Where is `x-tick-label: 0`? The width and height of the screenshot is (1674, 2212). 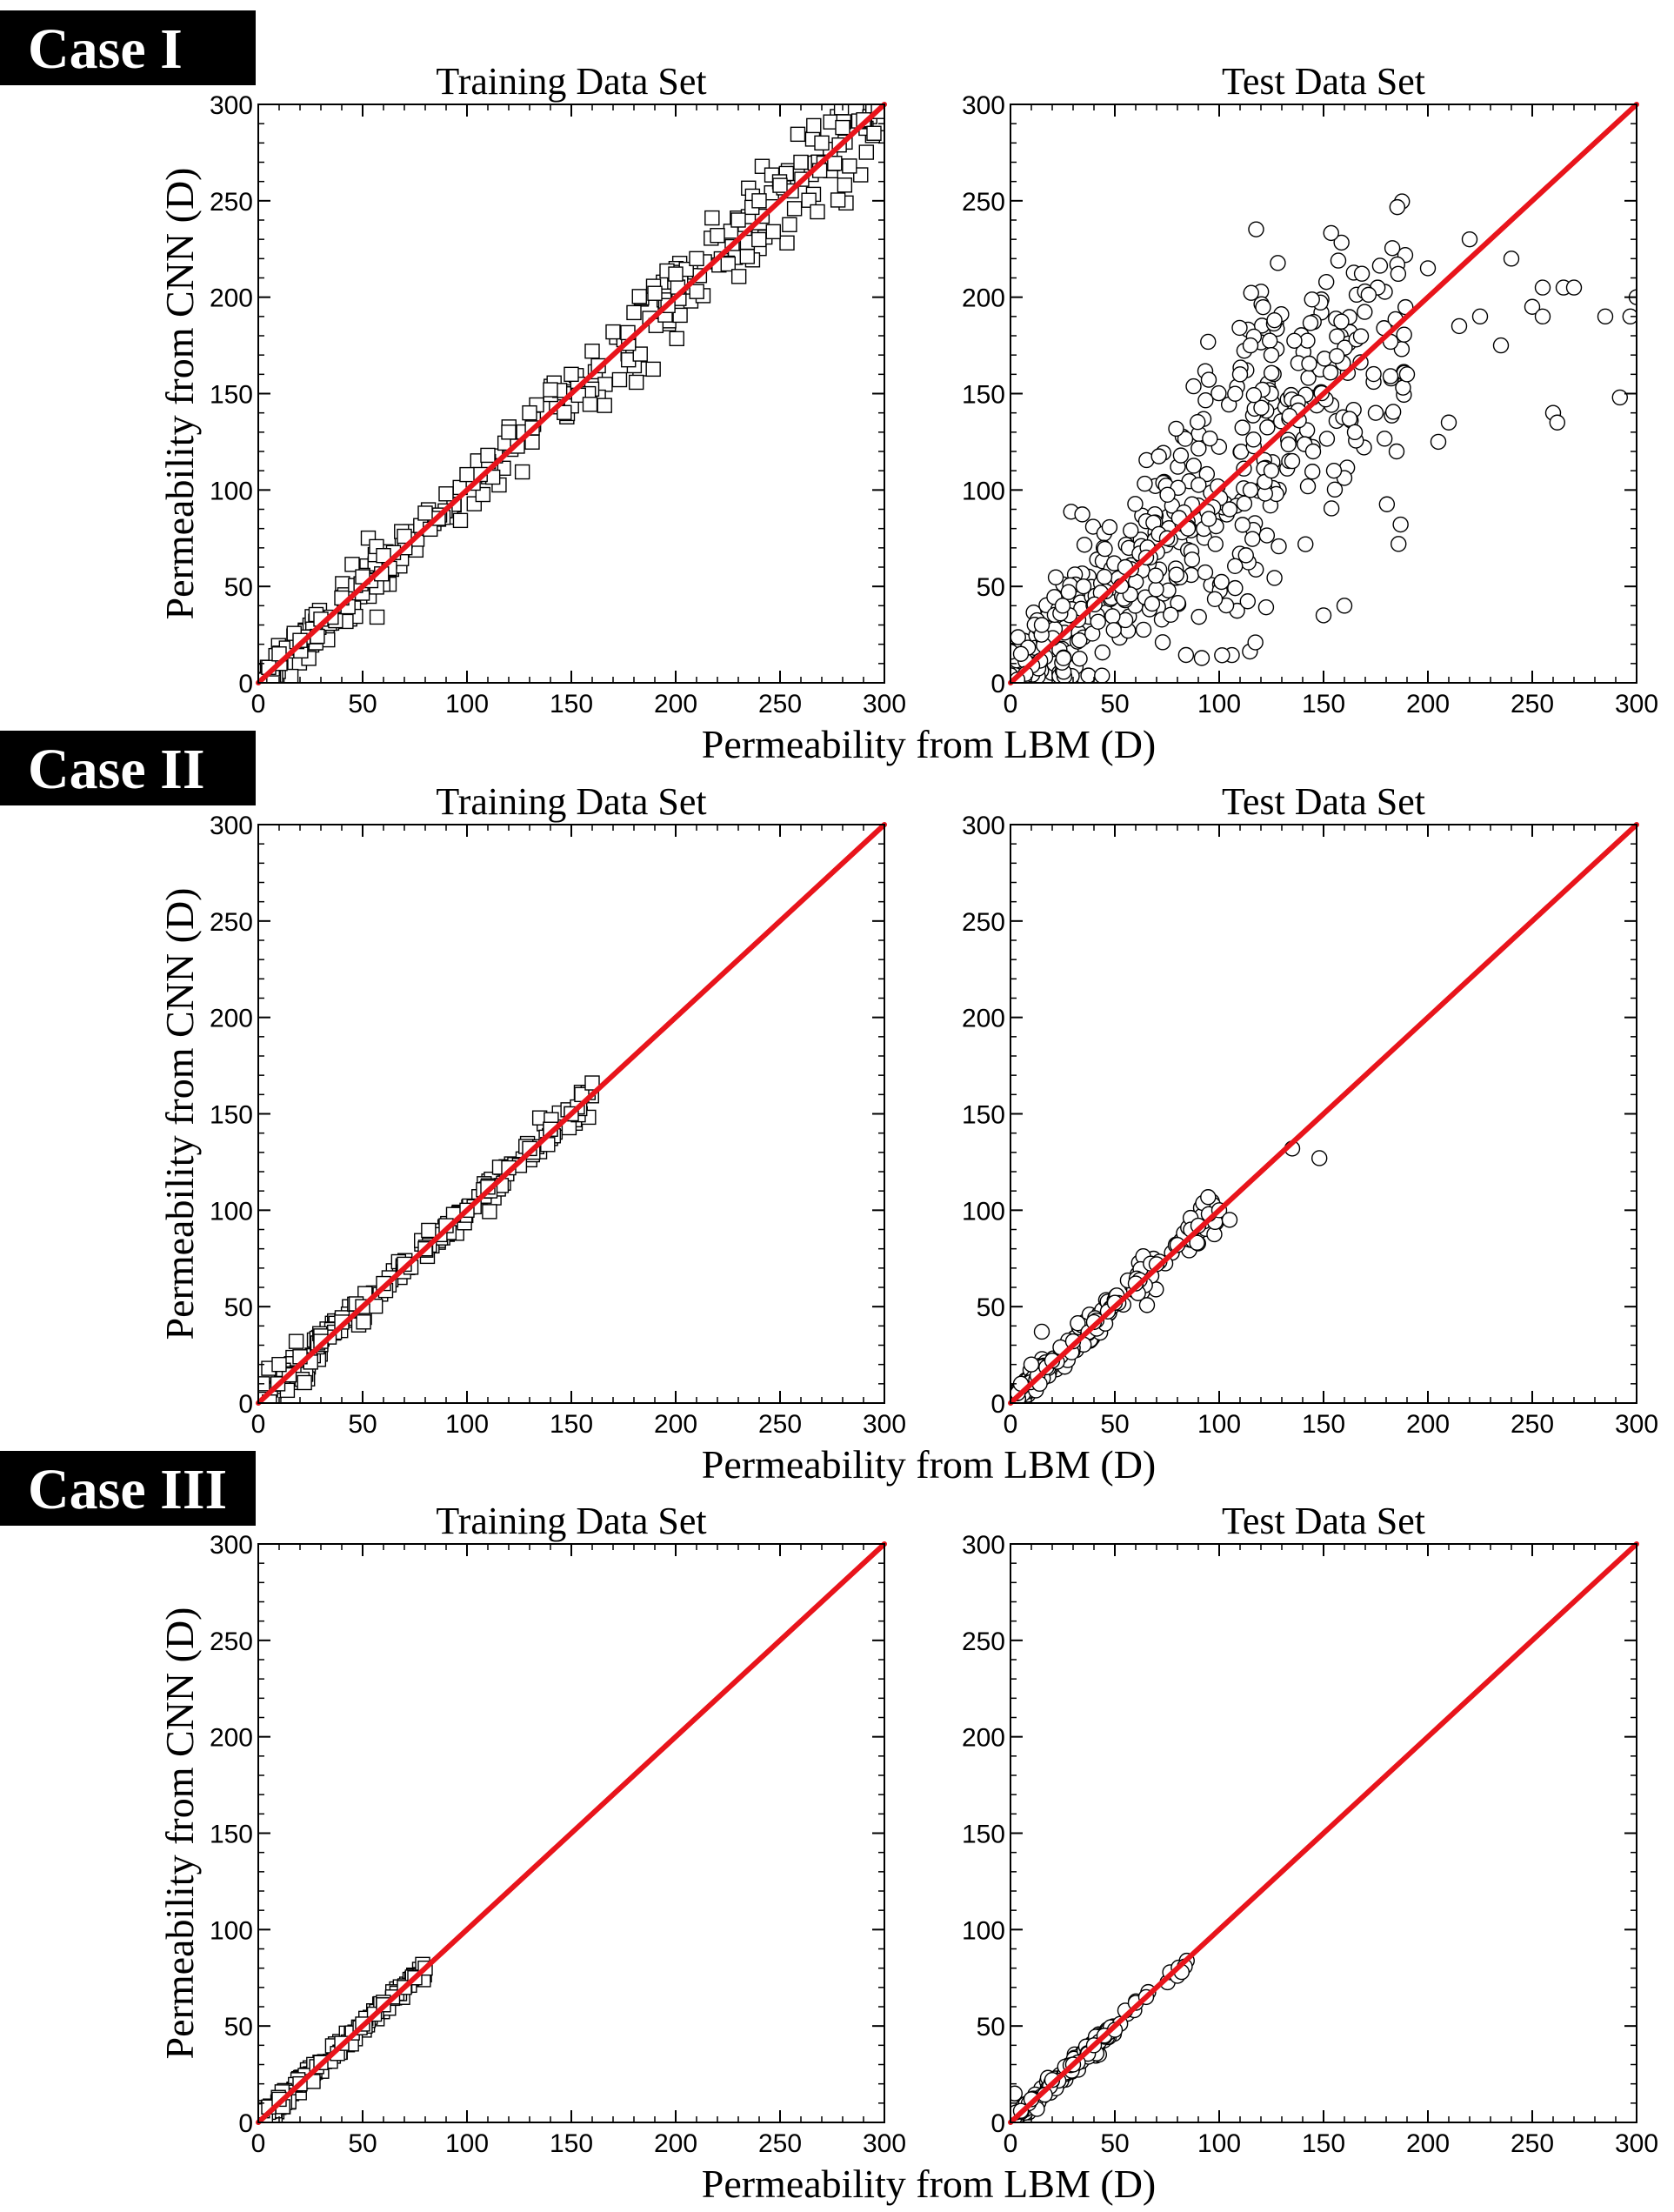 x-tick-label: 0 is located at coordinates (1011, 704).